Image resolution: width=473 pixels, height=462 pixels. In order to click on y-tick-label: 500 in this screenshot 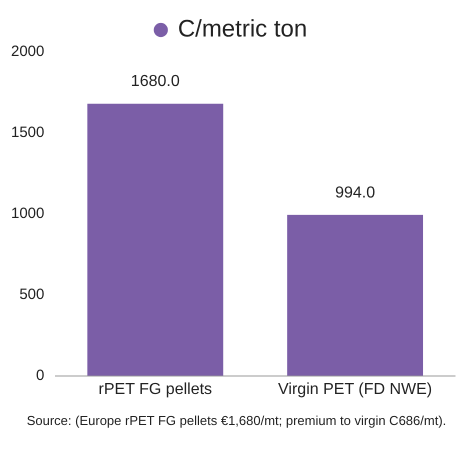, I will do `click(31, 294)`.